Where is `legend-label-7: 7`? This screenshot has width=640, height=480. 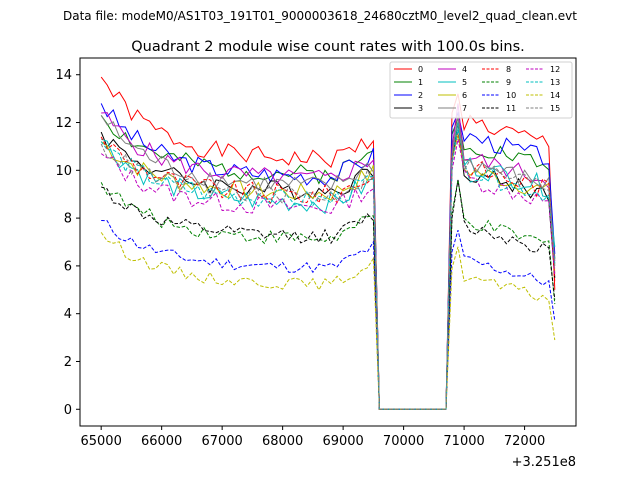
legend-label-7: 7 is located at coordinates (464, 108).